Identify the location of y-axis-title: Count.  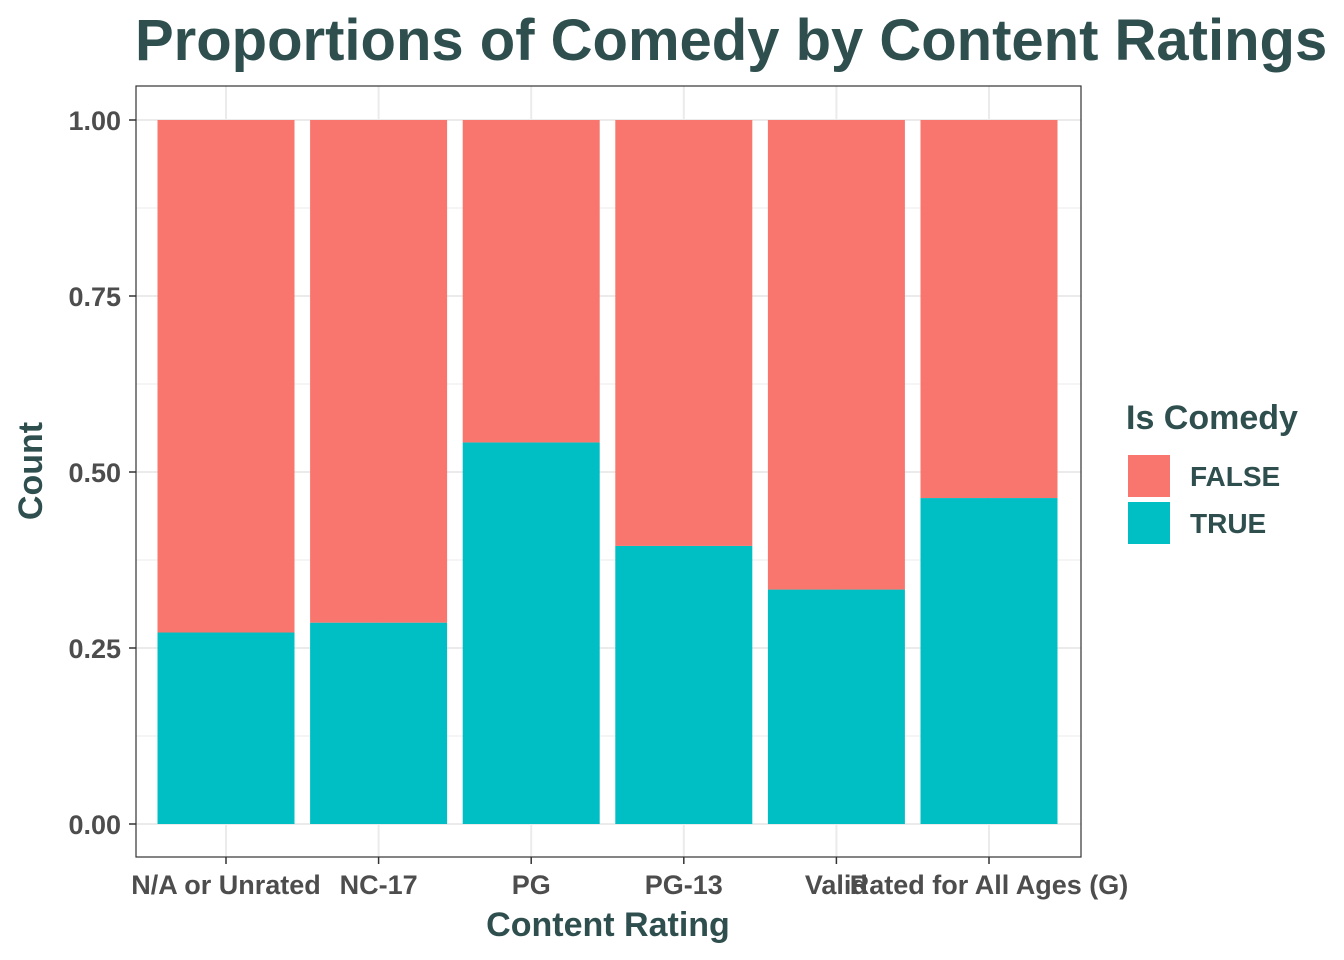
(31, 471).